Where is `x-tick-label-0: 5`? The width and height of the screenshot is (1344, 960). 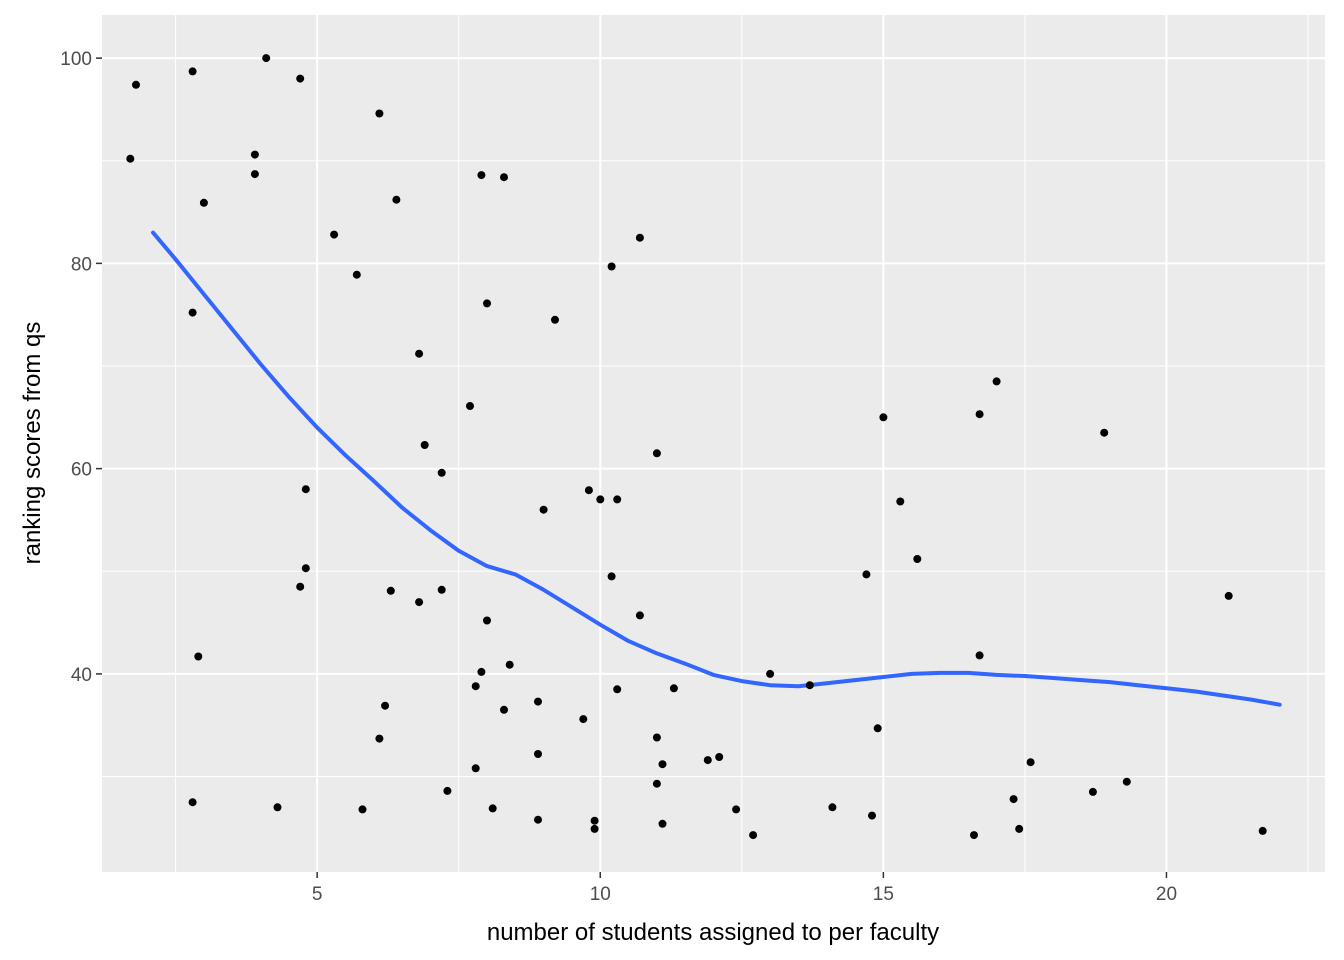 x-tick-label-0: 5 is located at coordinates (317, 894).